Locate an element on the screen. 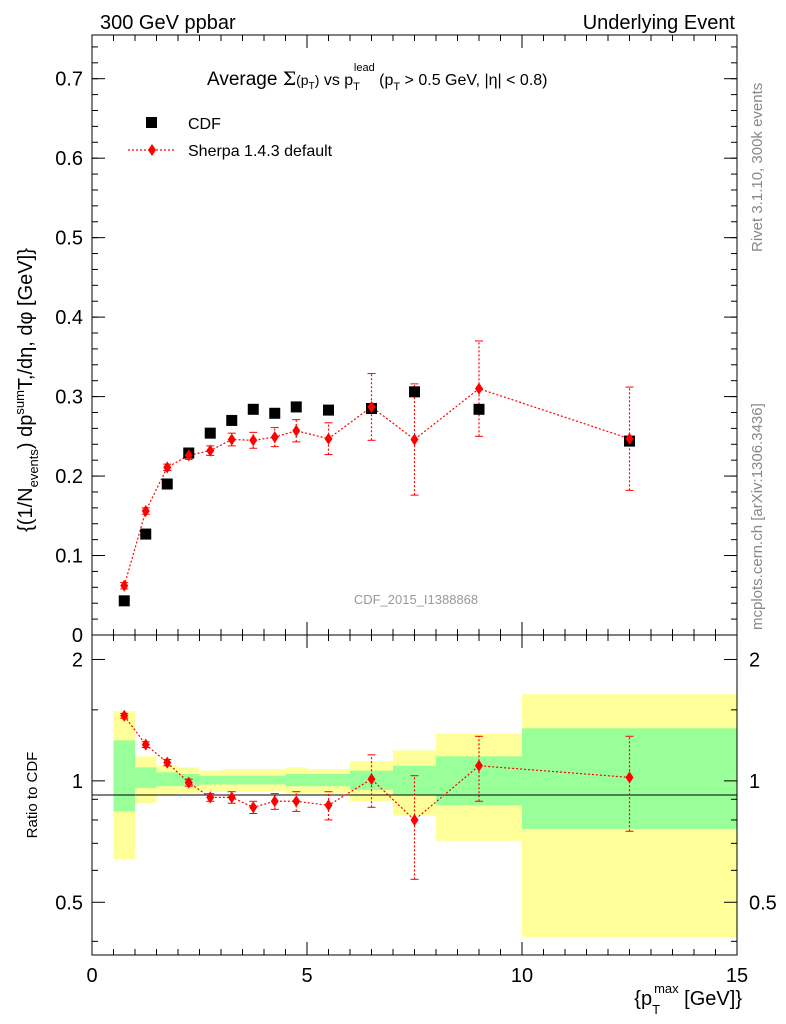 This screenshot has height=1024, width=786. legend: CDF Sherpa 1.4.3 default is located at coordinates (230, 138).